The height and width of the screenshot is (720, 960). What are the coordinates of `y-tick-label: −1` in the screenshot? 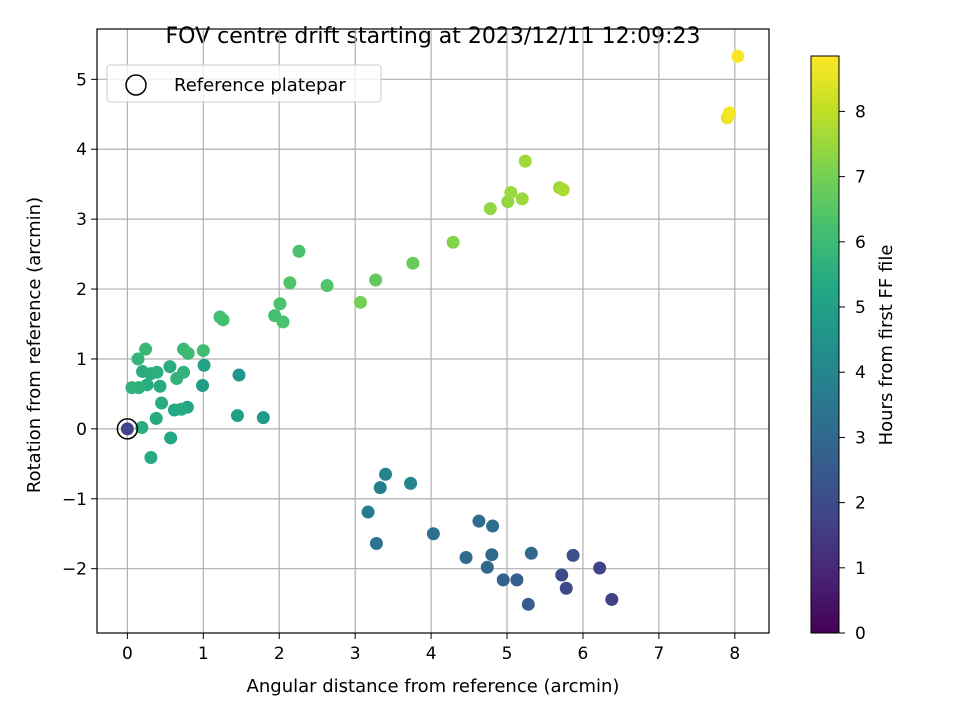 It's located at (74, 500).